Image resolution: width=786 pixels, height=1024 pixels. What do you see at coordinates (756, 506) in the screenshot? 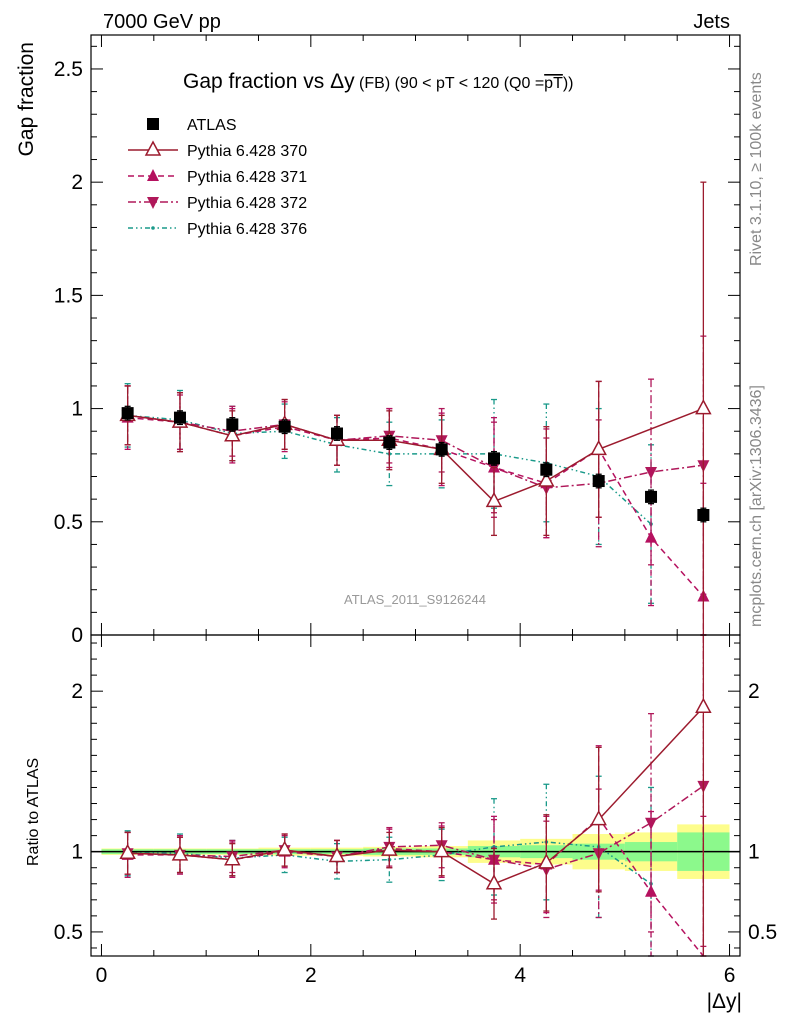
I see `mcplots-reference-label: mcplots.cern.ch [arXiv:1306.3436]` at bounding box center [756, 506].